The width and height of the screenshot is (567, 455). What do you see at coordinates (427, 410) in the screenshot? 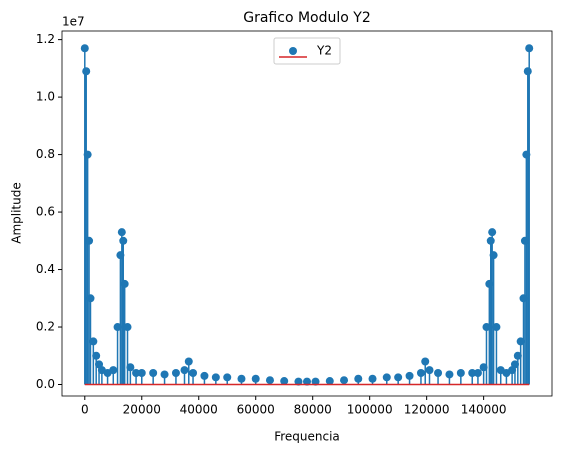
I see `x-tick-label: 120000` at bounding box center [427, 410].